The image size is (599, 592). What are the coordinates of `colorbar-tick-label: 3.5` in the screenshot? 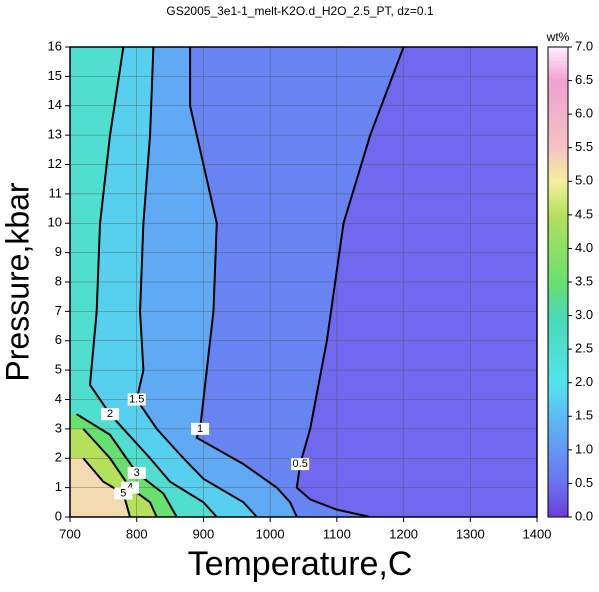 It's located at (584, 280).